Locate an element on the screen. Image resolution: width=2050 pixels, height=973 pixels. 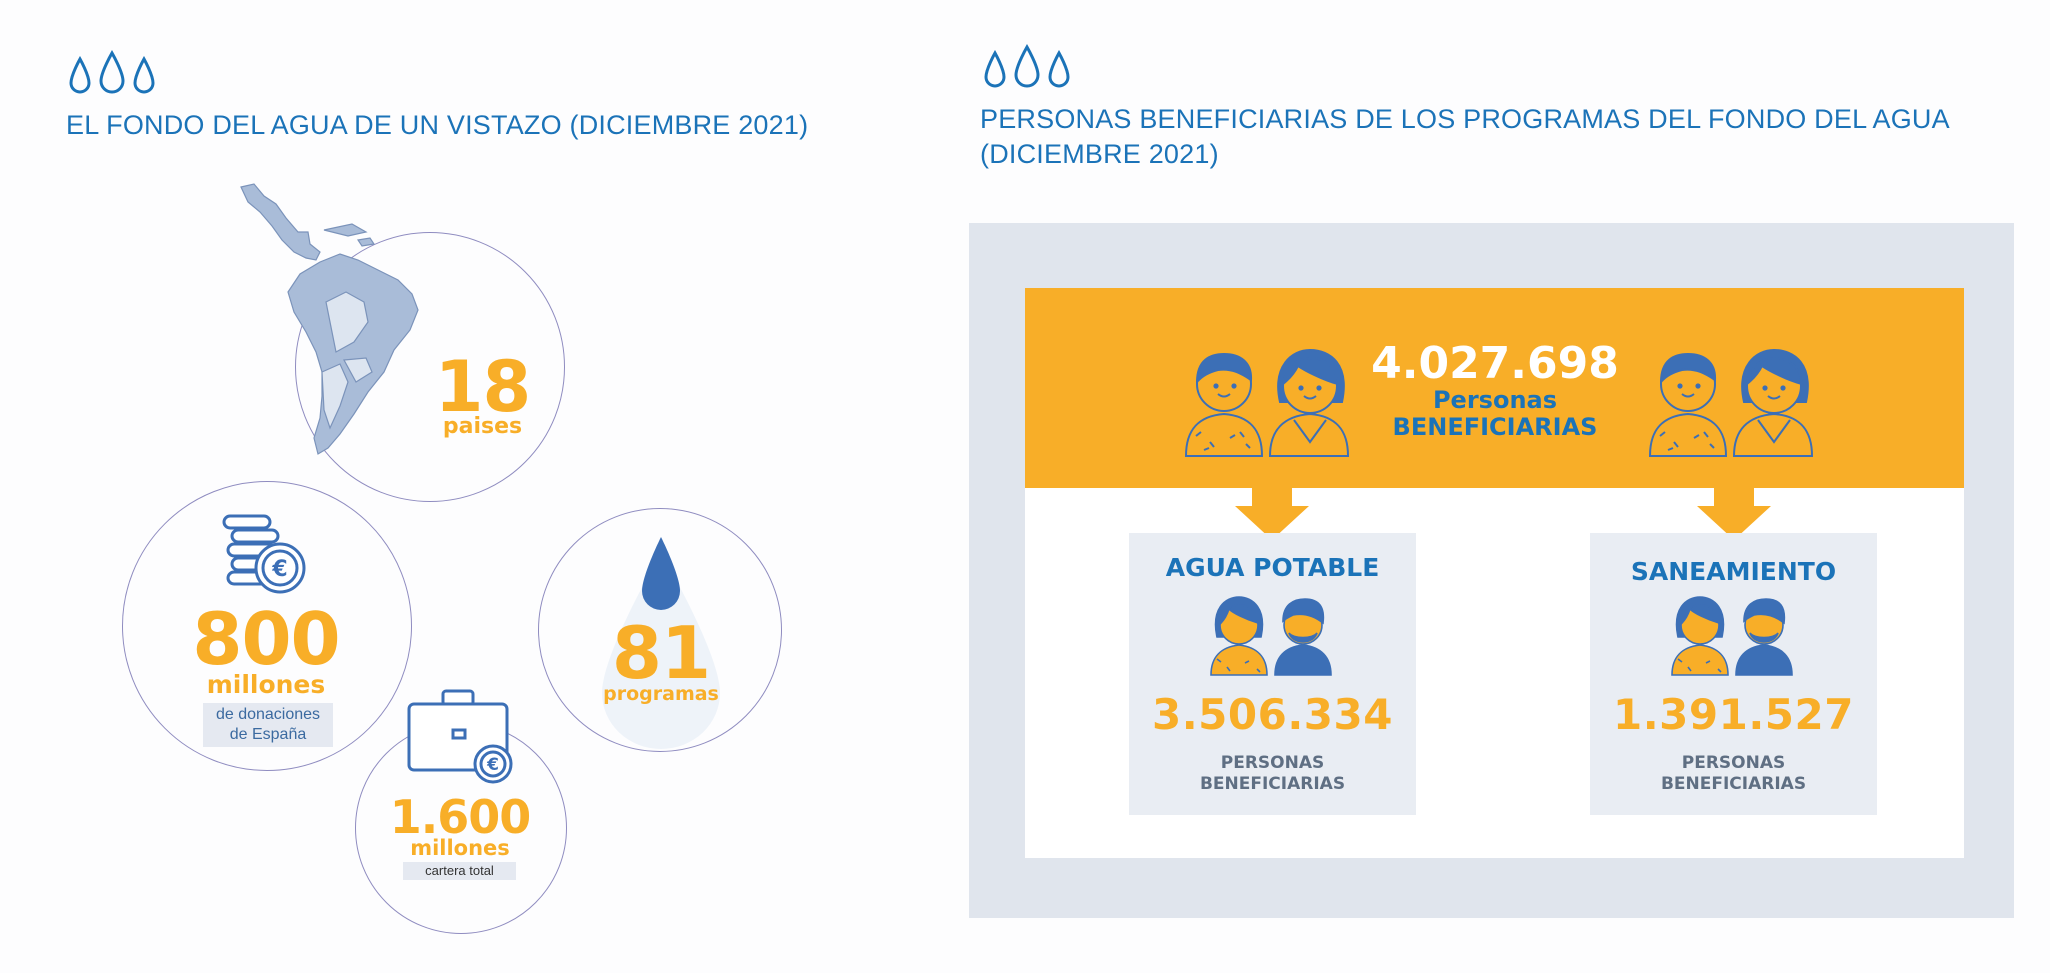
total-line2: BENEFICIARIAS is located at coordinates (1495, 427).